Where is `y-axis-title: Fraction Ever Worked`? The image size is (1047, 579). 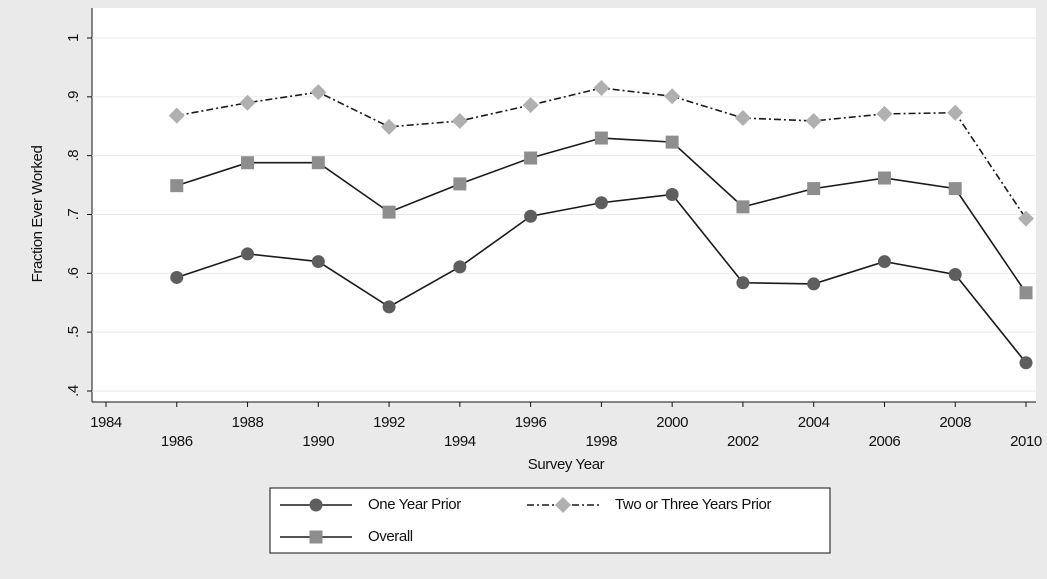 y-axis-title: Fraction Ever Worked is located at coordinates (37, 214).